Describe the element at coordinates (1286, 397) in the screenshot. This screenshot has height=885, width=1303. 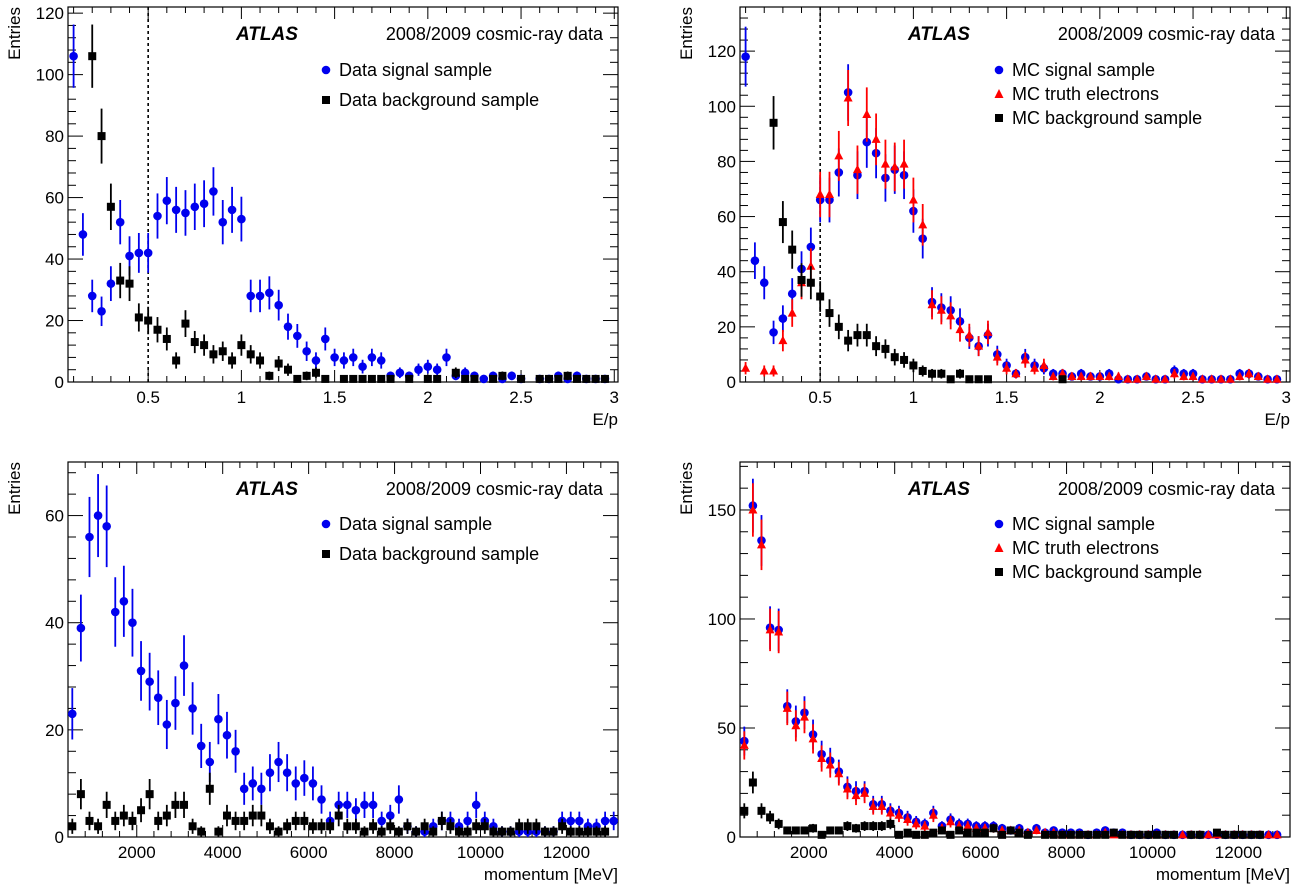
I see `x-tick-label: 3` at that location.